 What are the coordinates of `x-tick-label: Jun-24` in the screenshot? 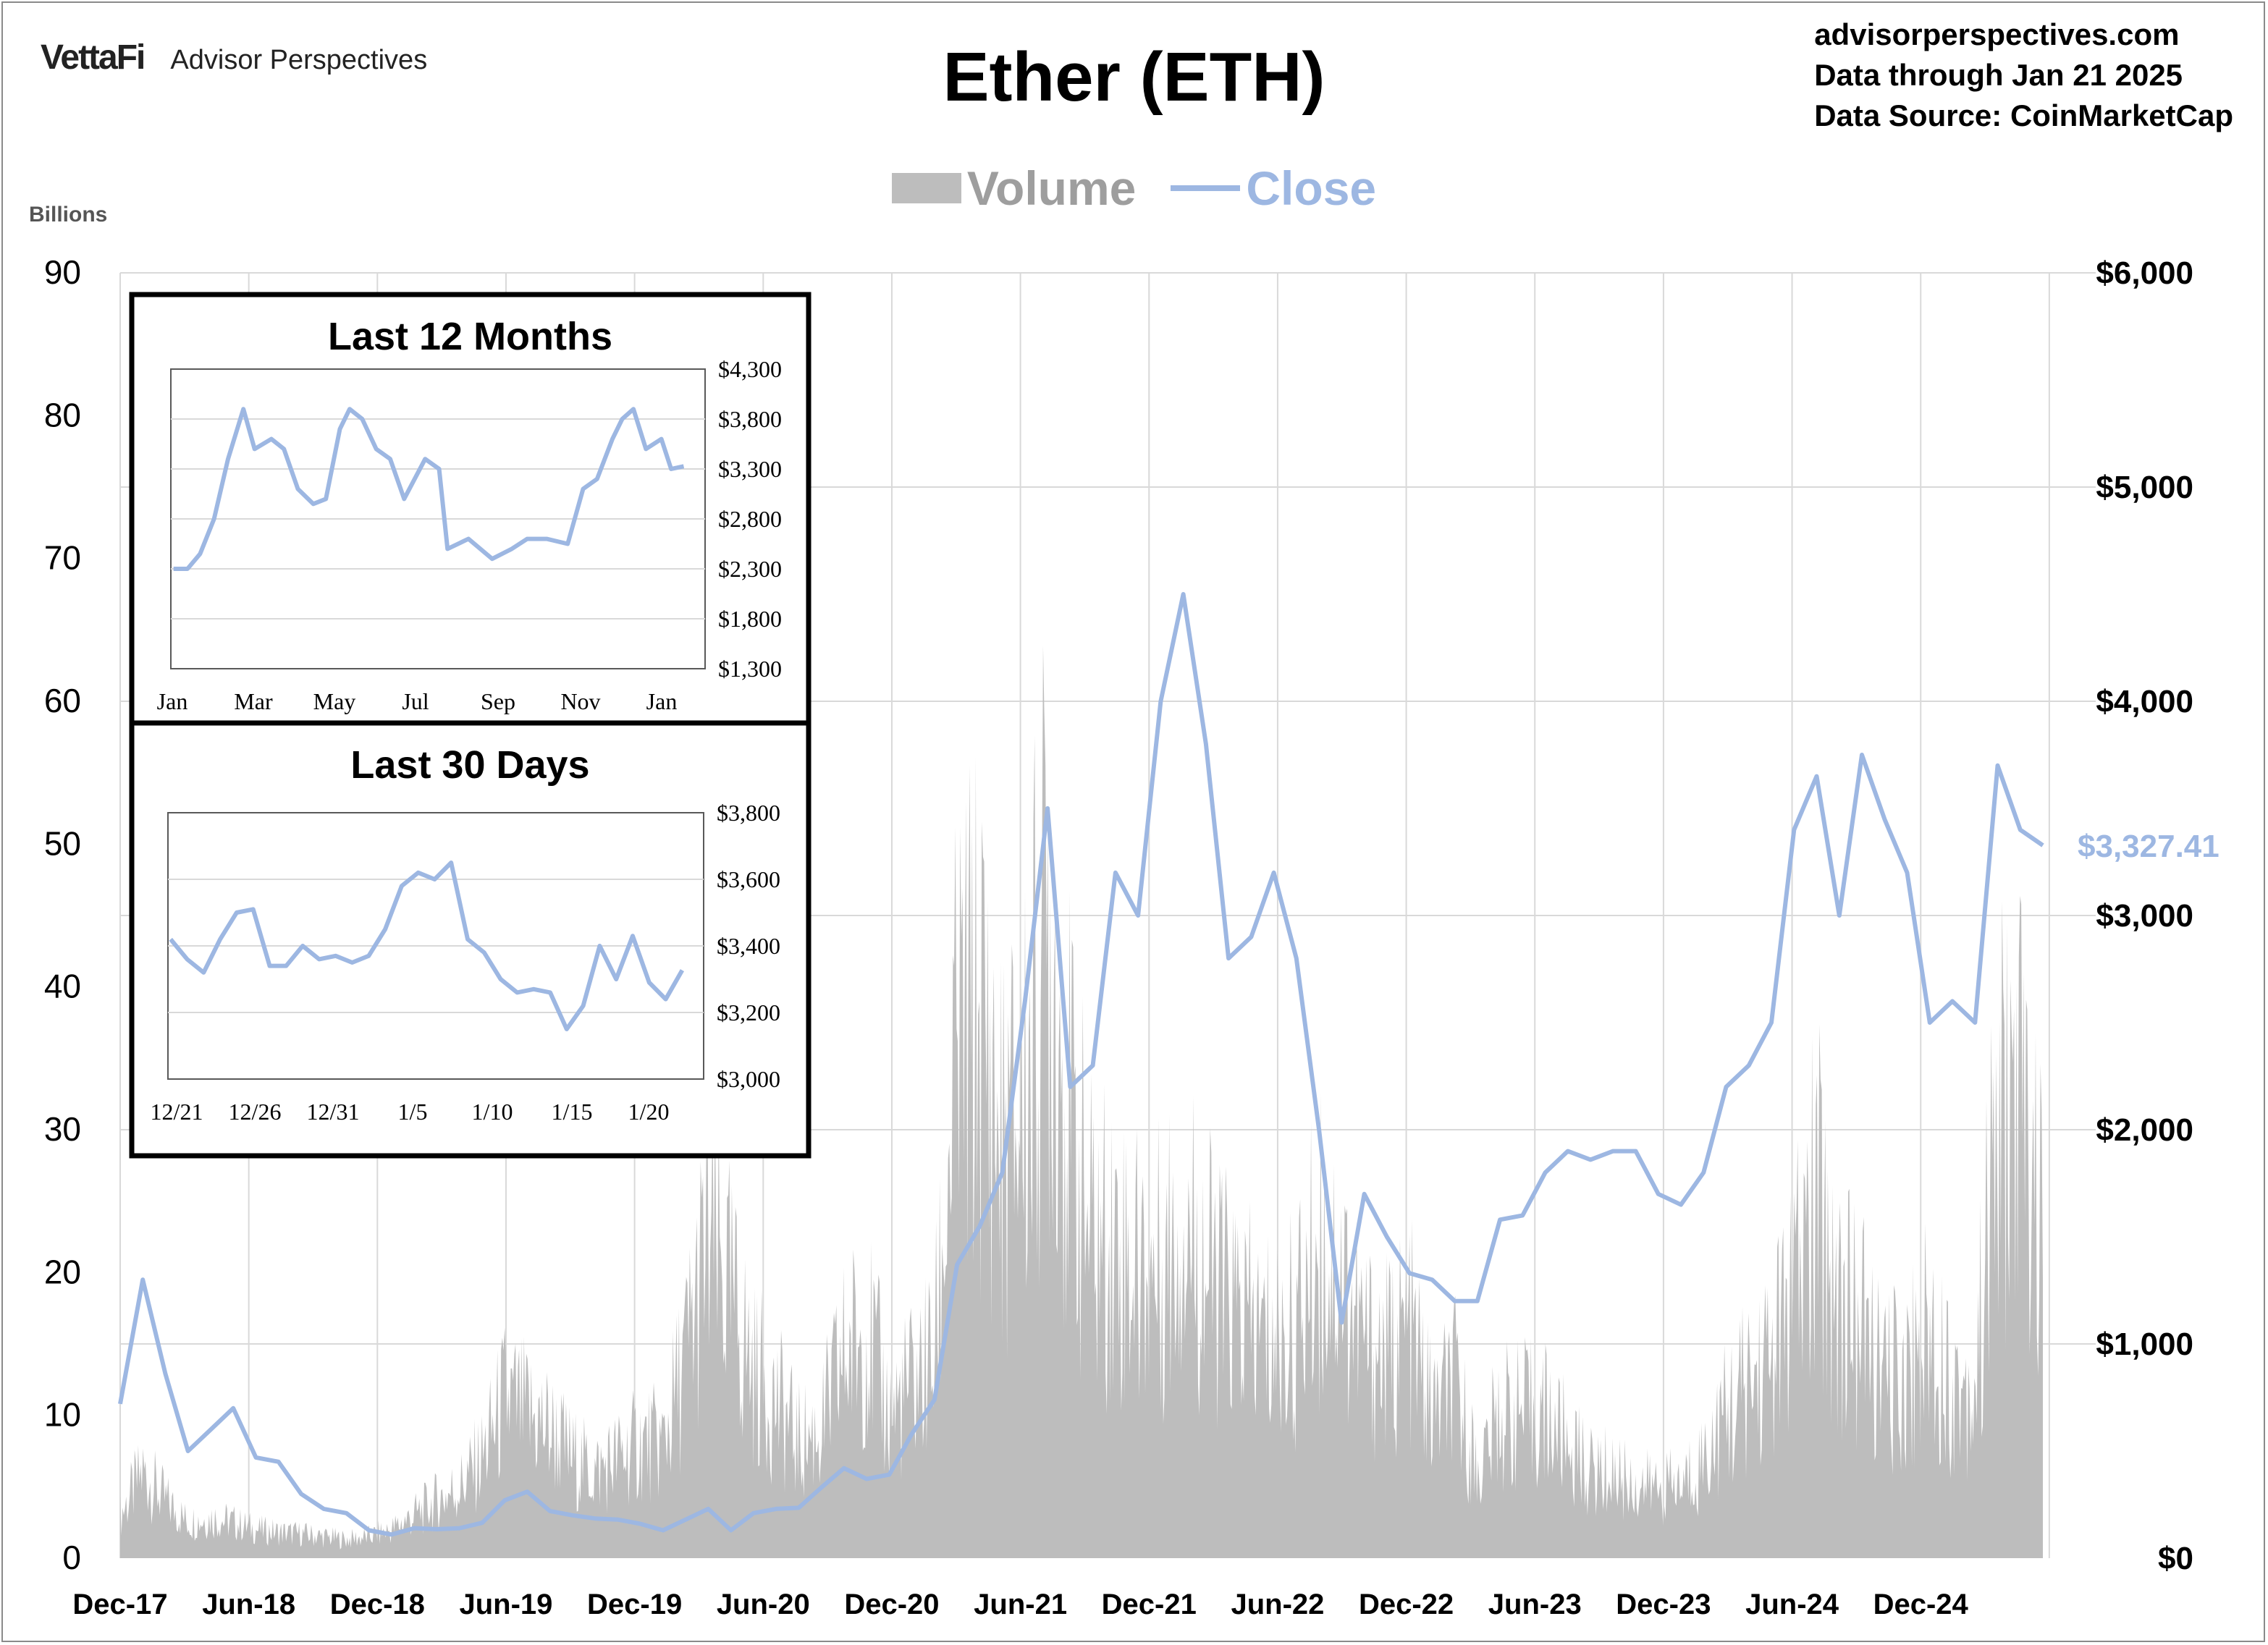 It's located at (1792, 1604).